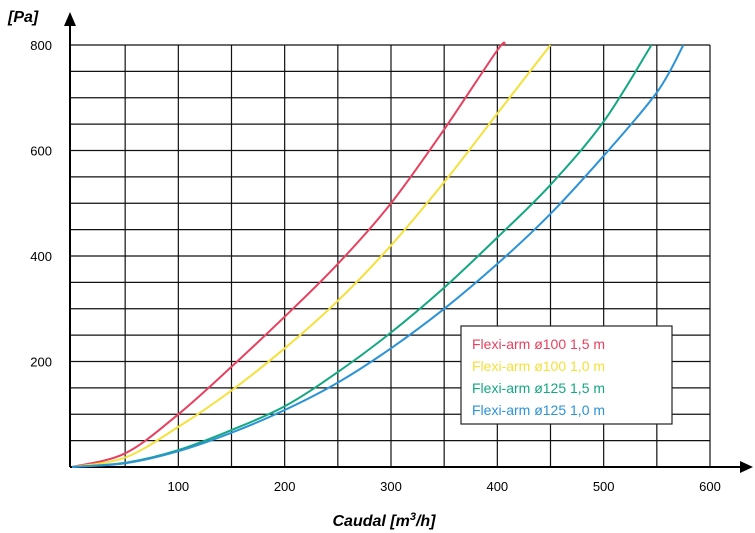  Describe the element at coordinates (41, 151) in the screenshot. I see `y-tick-label: 600` at that location.